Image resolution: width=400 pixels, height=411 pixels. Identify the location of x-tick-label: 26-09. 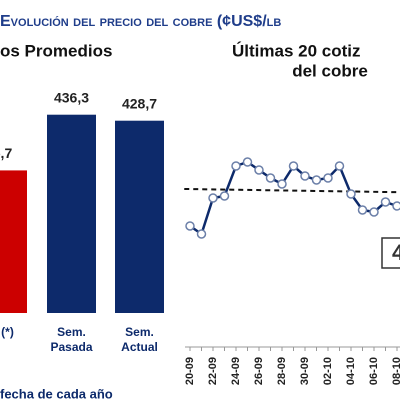
(259, 371).